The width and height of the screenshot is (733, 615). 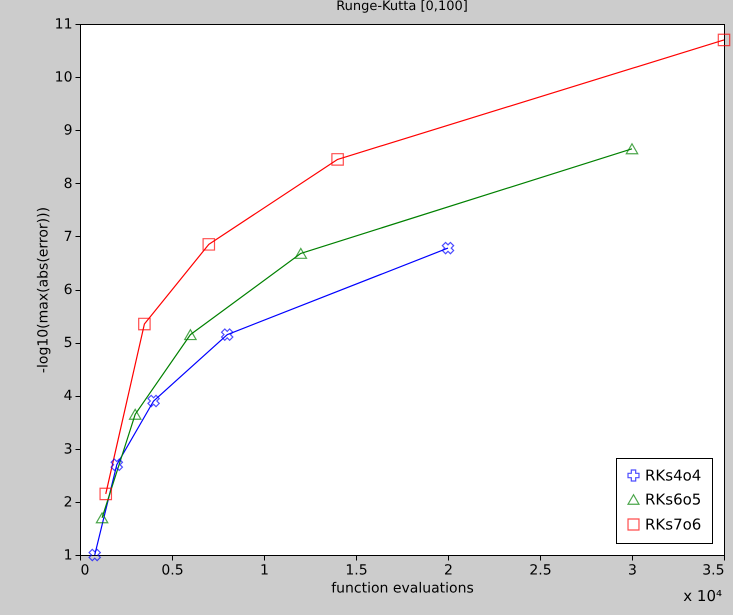 I want to click on y-tick-label: 9, so click(x=68, y=130).